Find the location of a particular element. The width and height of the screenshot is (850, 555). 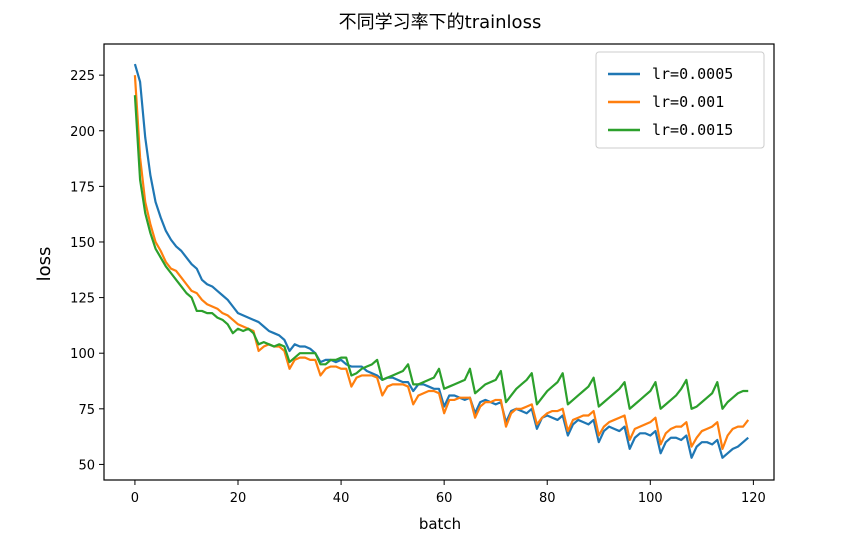

legend-box is located at coordinates (680, 100).